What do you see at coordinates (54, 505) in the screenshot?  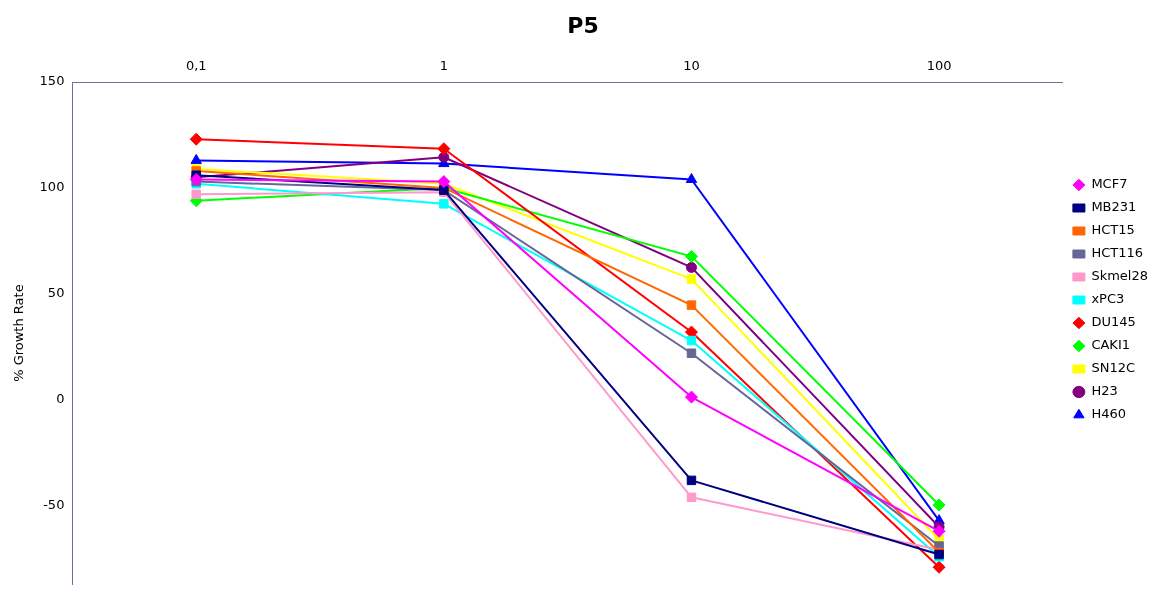 I see `y-tick-label: -50` at bounding box center [54, 505].